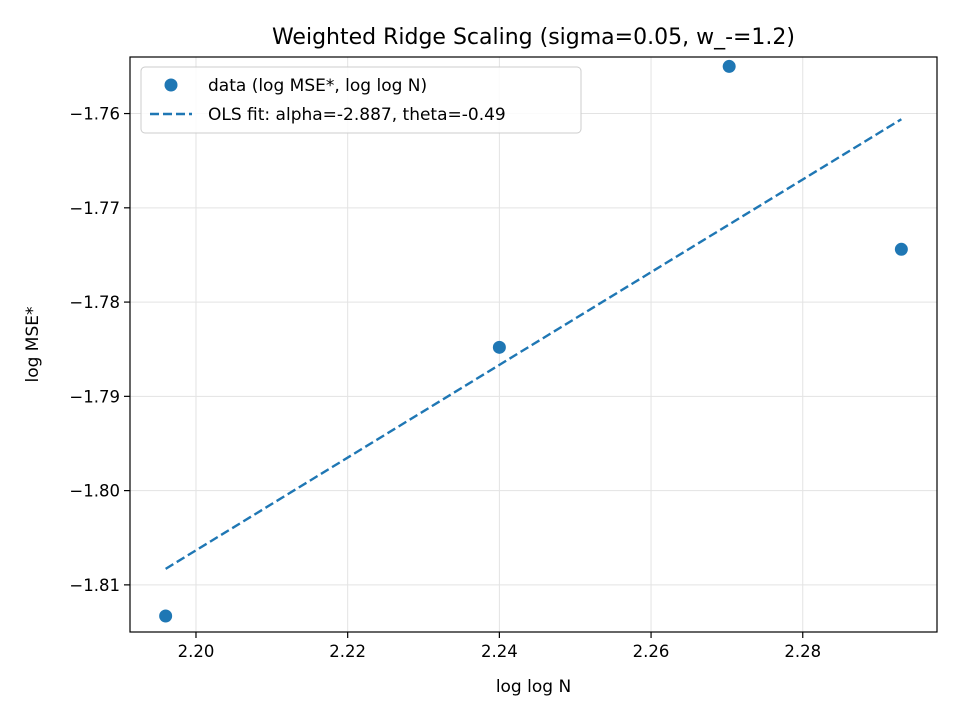 The height and width of the screenshot is (720, 960). Describe the element at coordinates (802, 651) in the screenshot. I see `x-tick-label: 2.28` at that location.